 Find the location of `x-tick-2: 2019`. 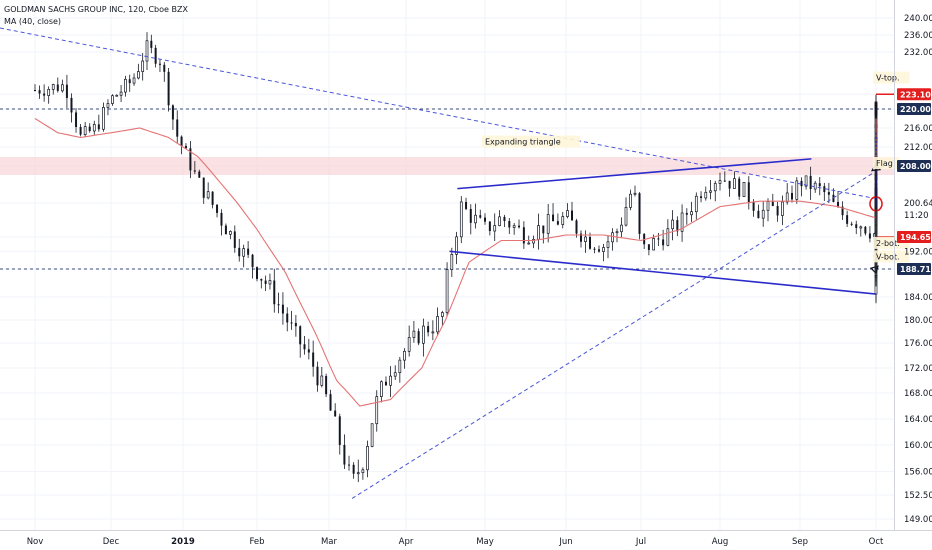

x-tick-2: 2019 is located at coordinates (183, 542).